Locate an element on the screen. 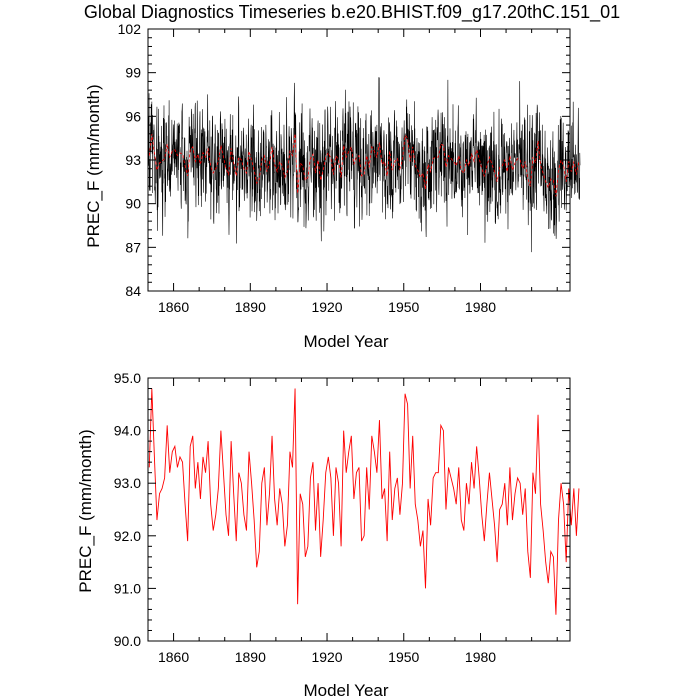 The width and height of the screenshot is (700, 700). top-y-tick-label: 87 is located at coordinates (133, 247).